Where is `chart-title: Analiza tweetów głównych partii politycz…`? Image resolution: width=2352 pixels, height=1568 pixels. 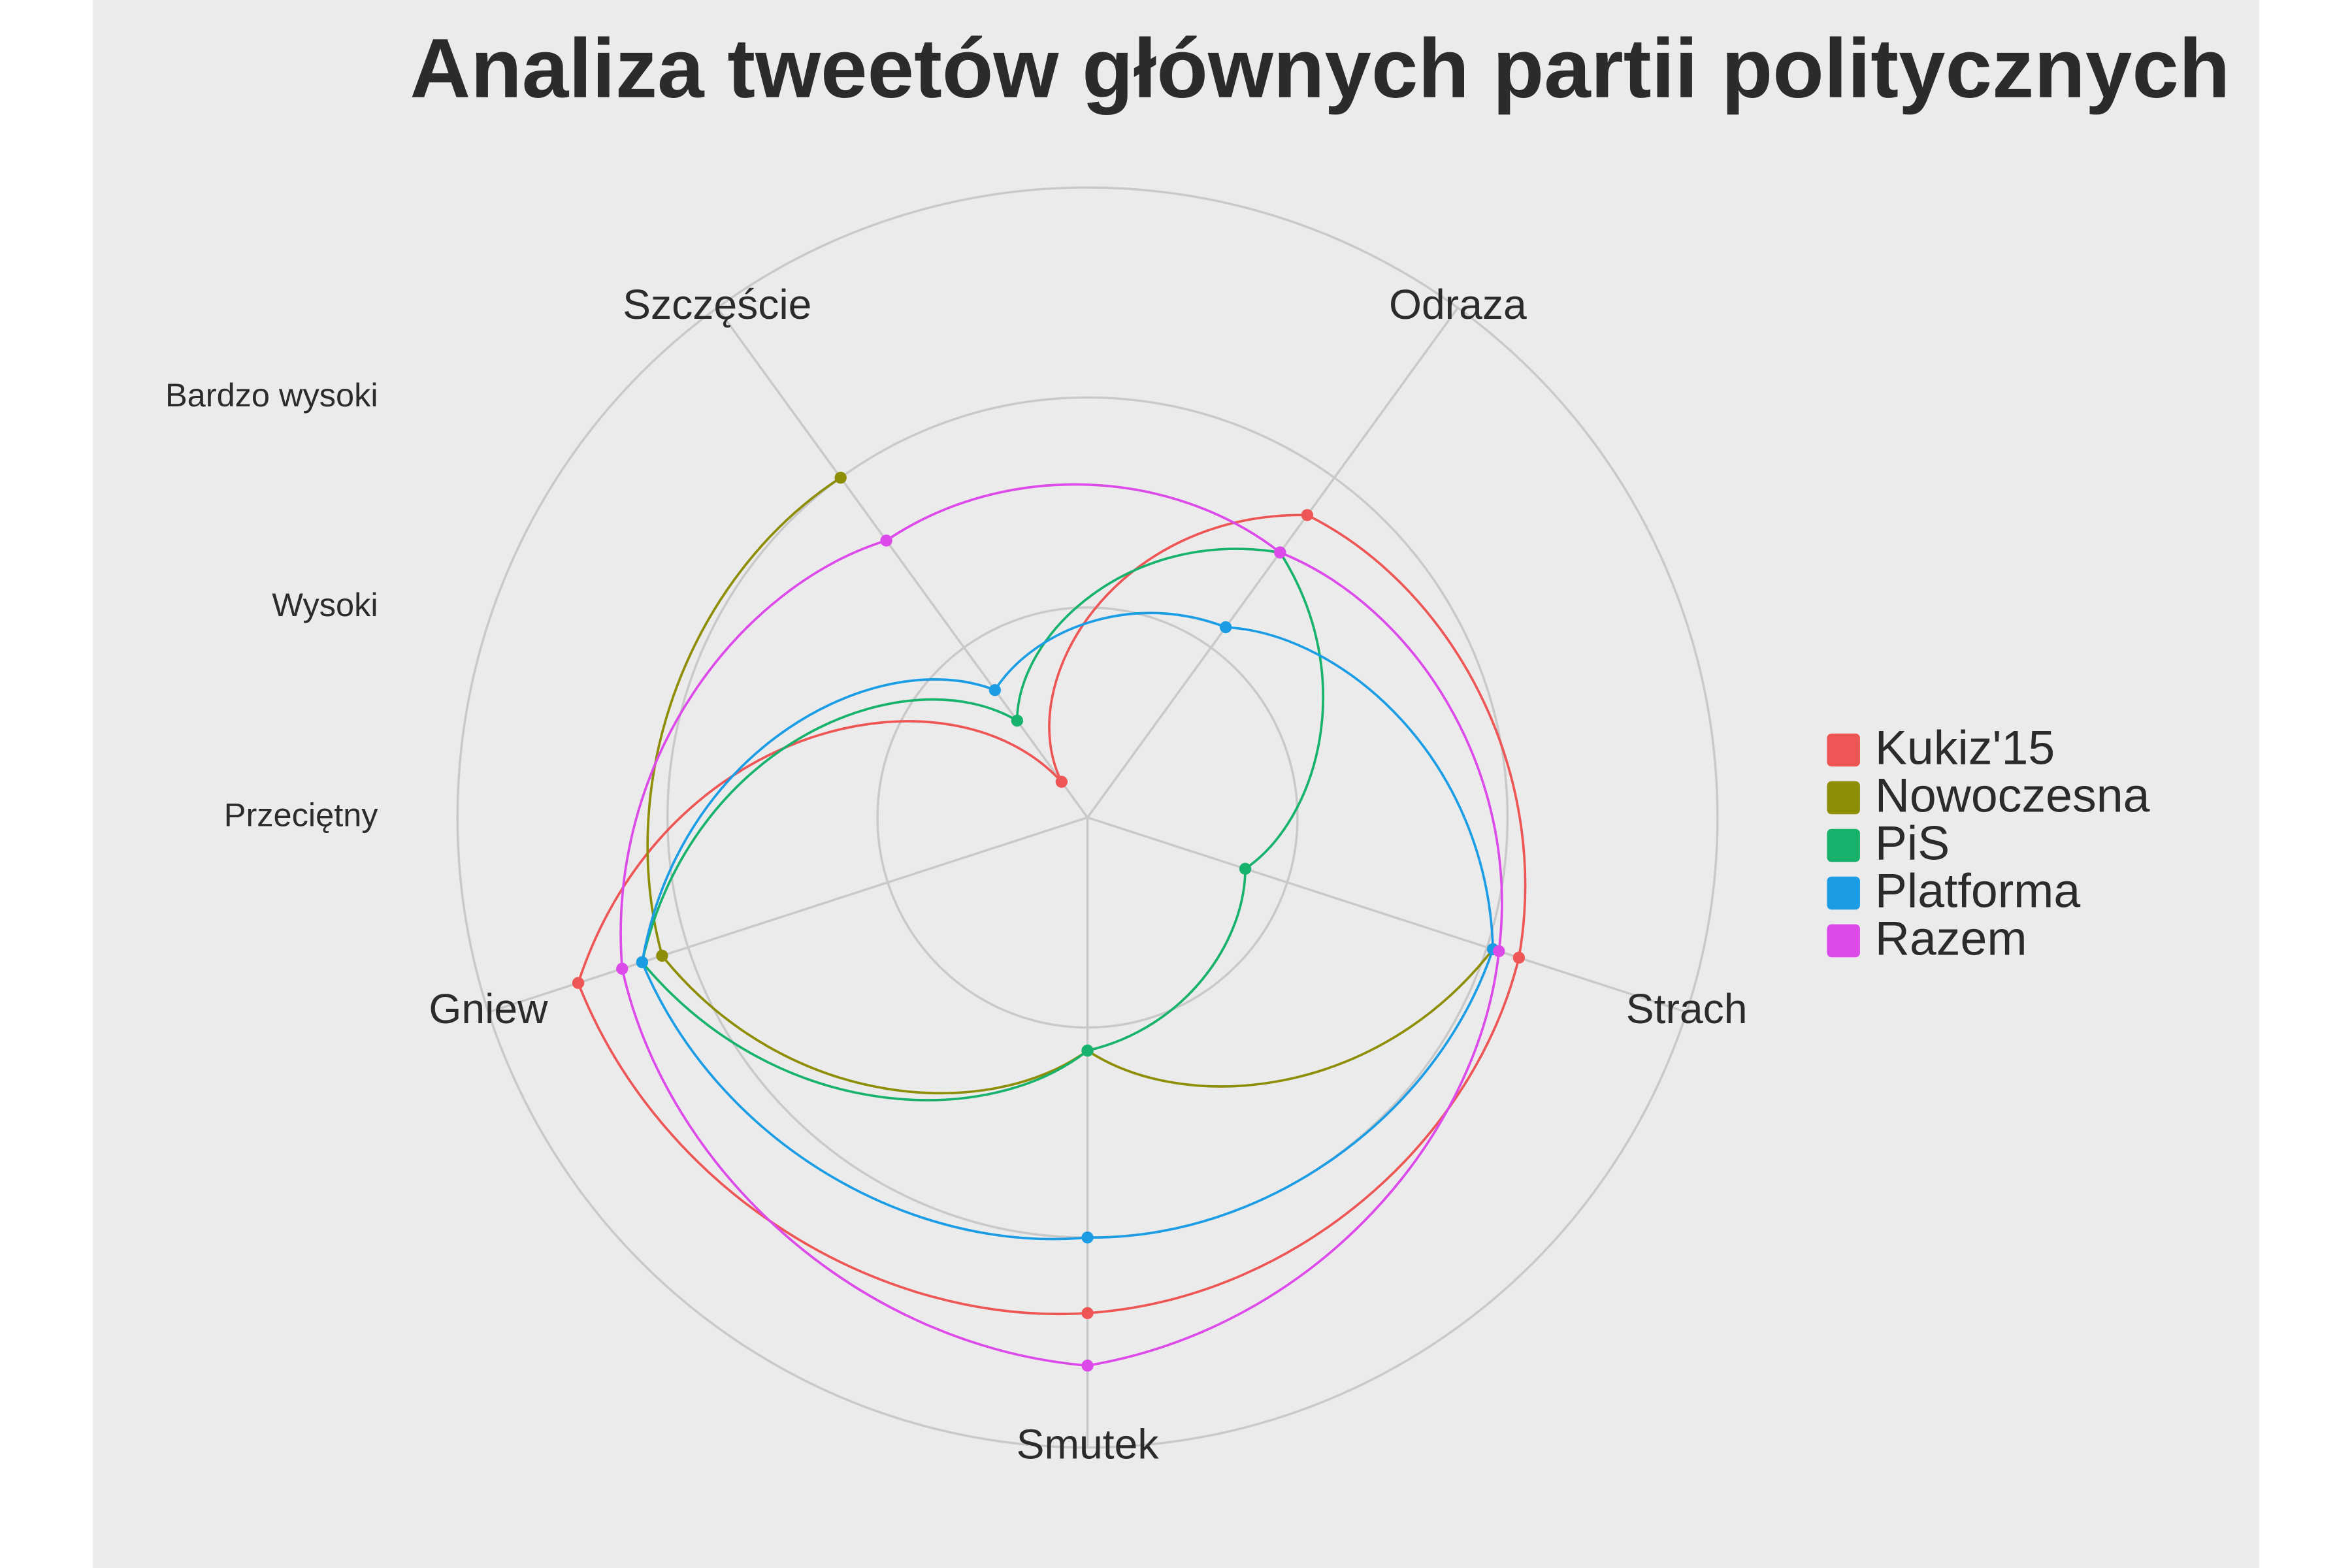 chart-title: Analiza tweetów głównych partii politycz… is located at coordinates (1320, 69).